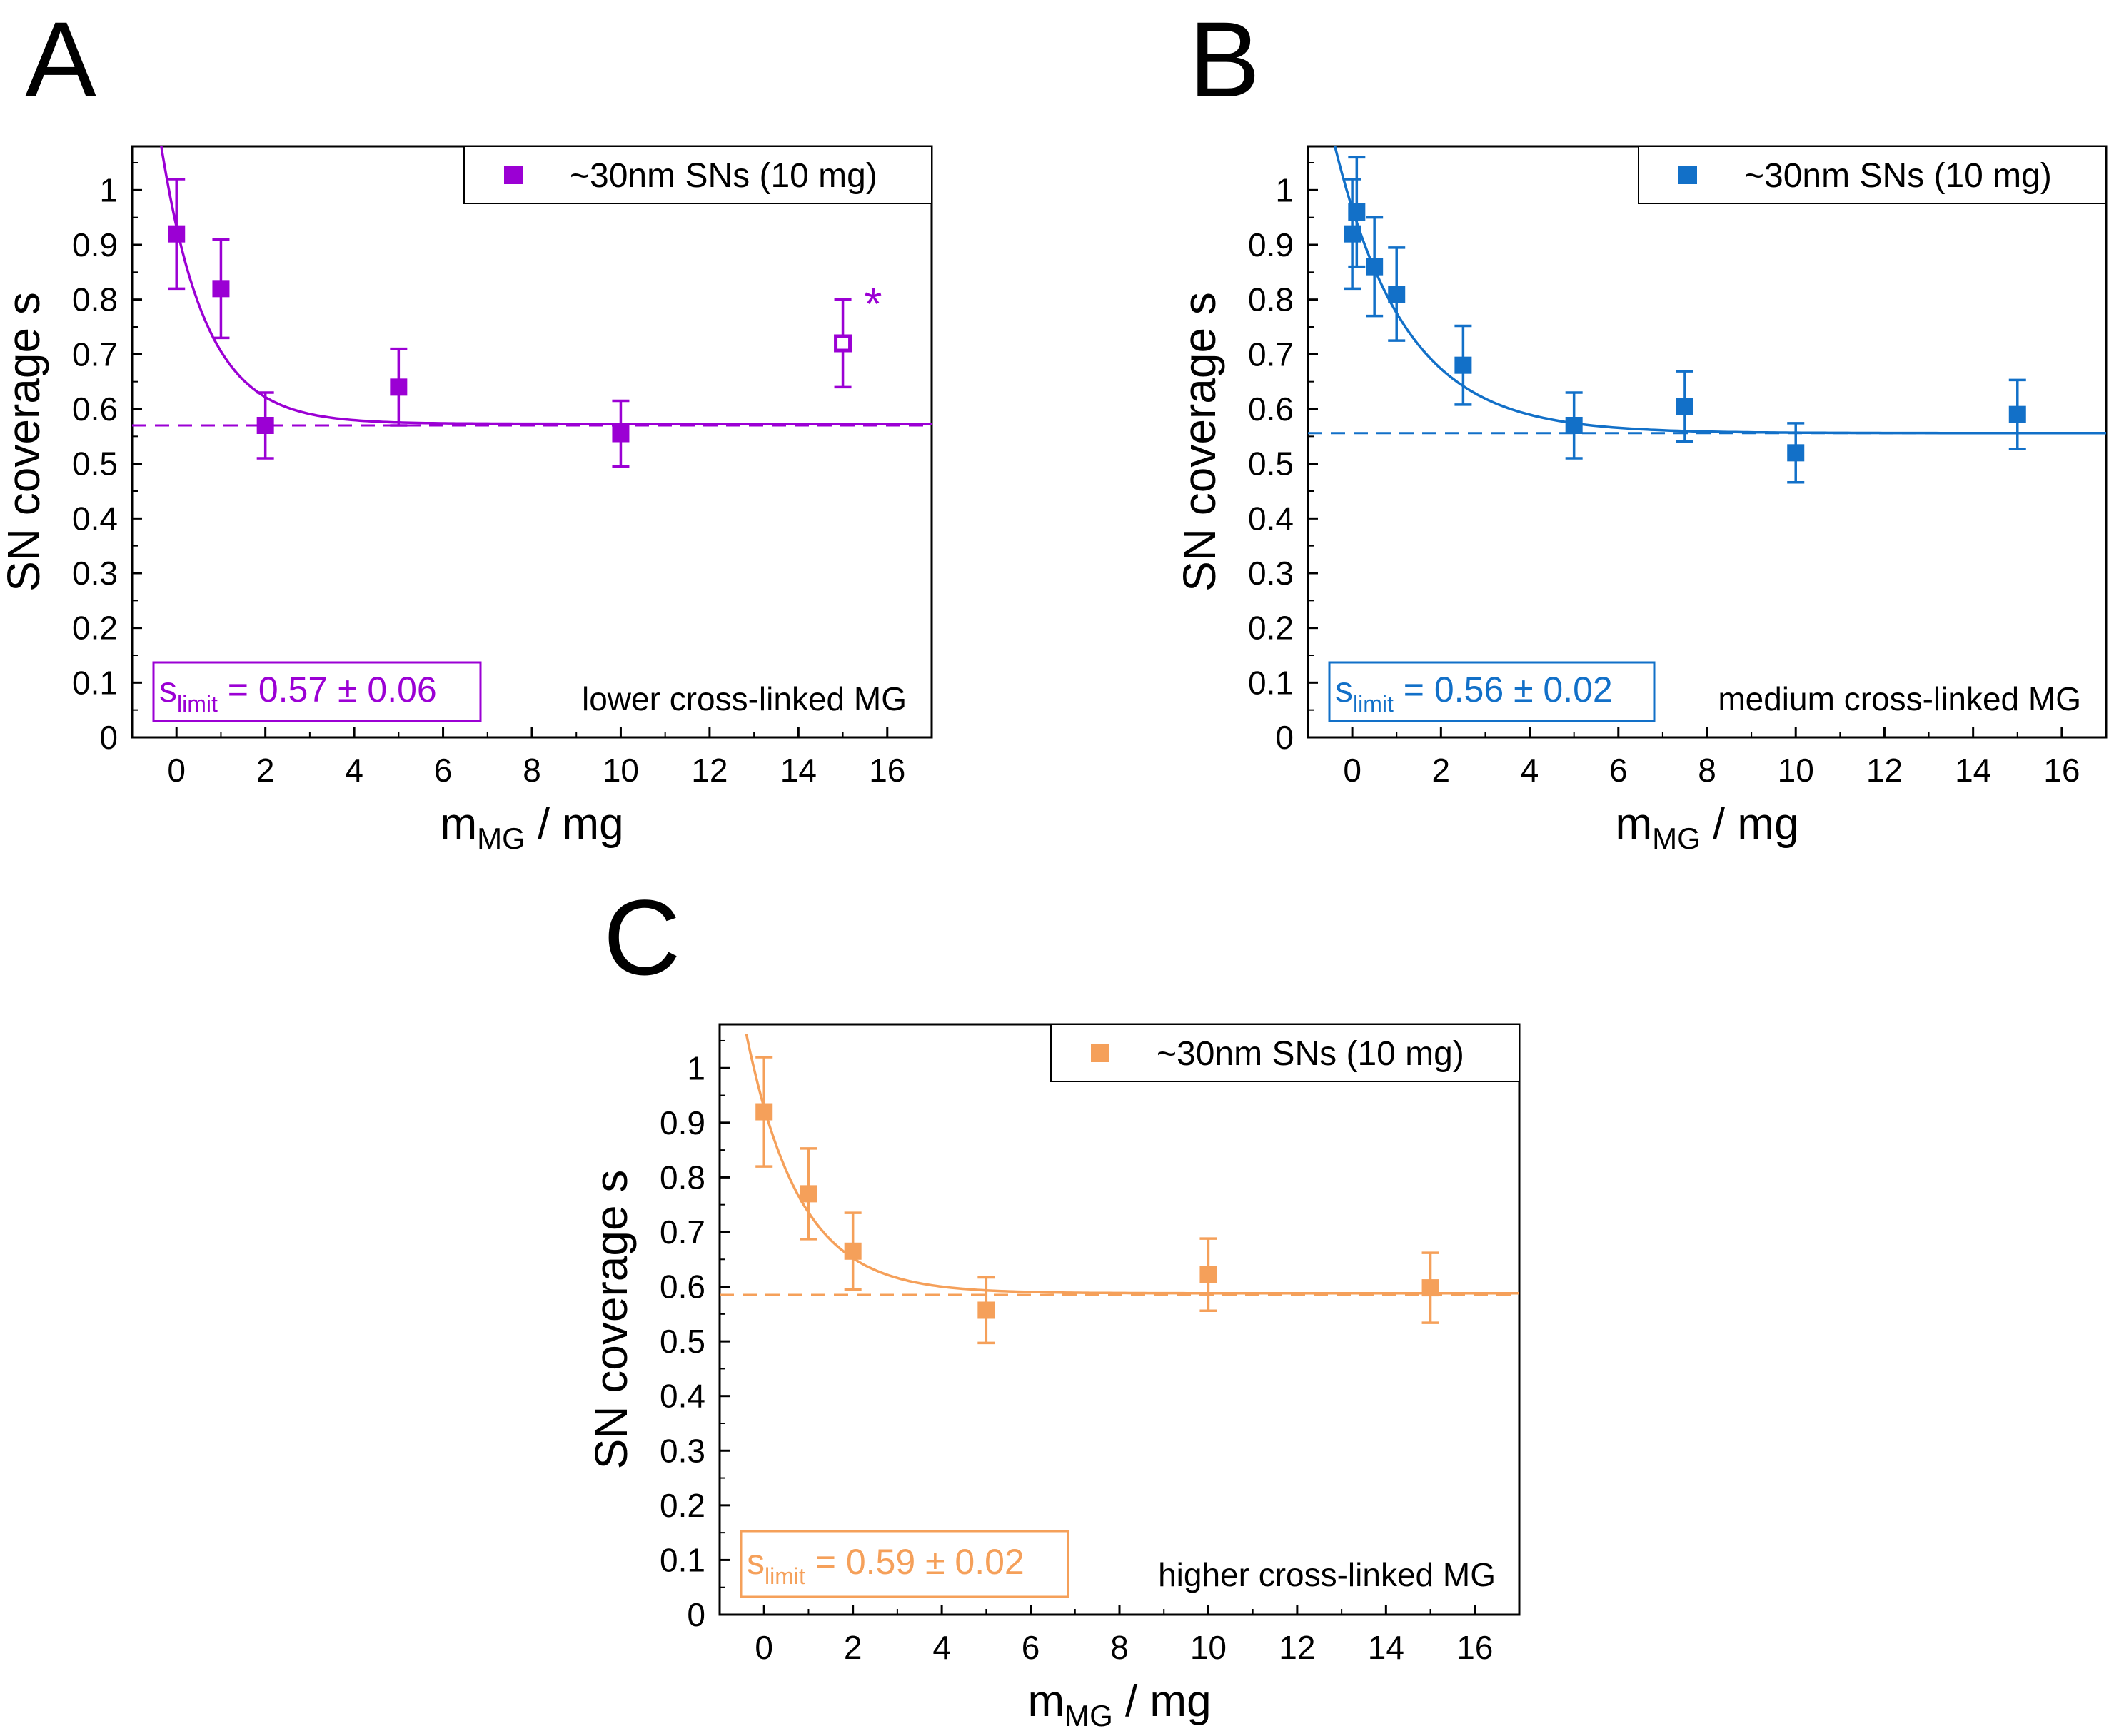 The image size is (2109, 1736). Describe the element at coordinates (887, 770) in the screenshot. I see `chart-0-xtick-label: 16` at that location.